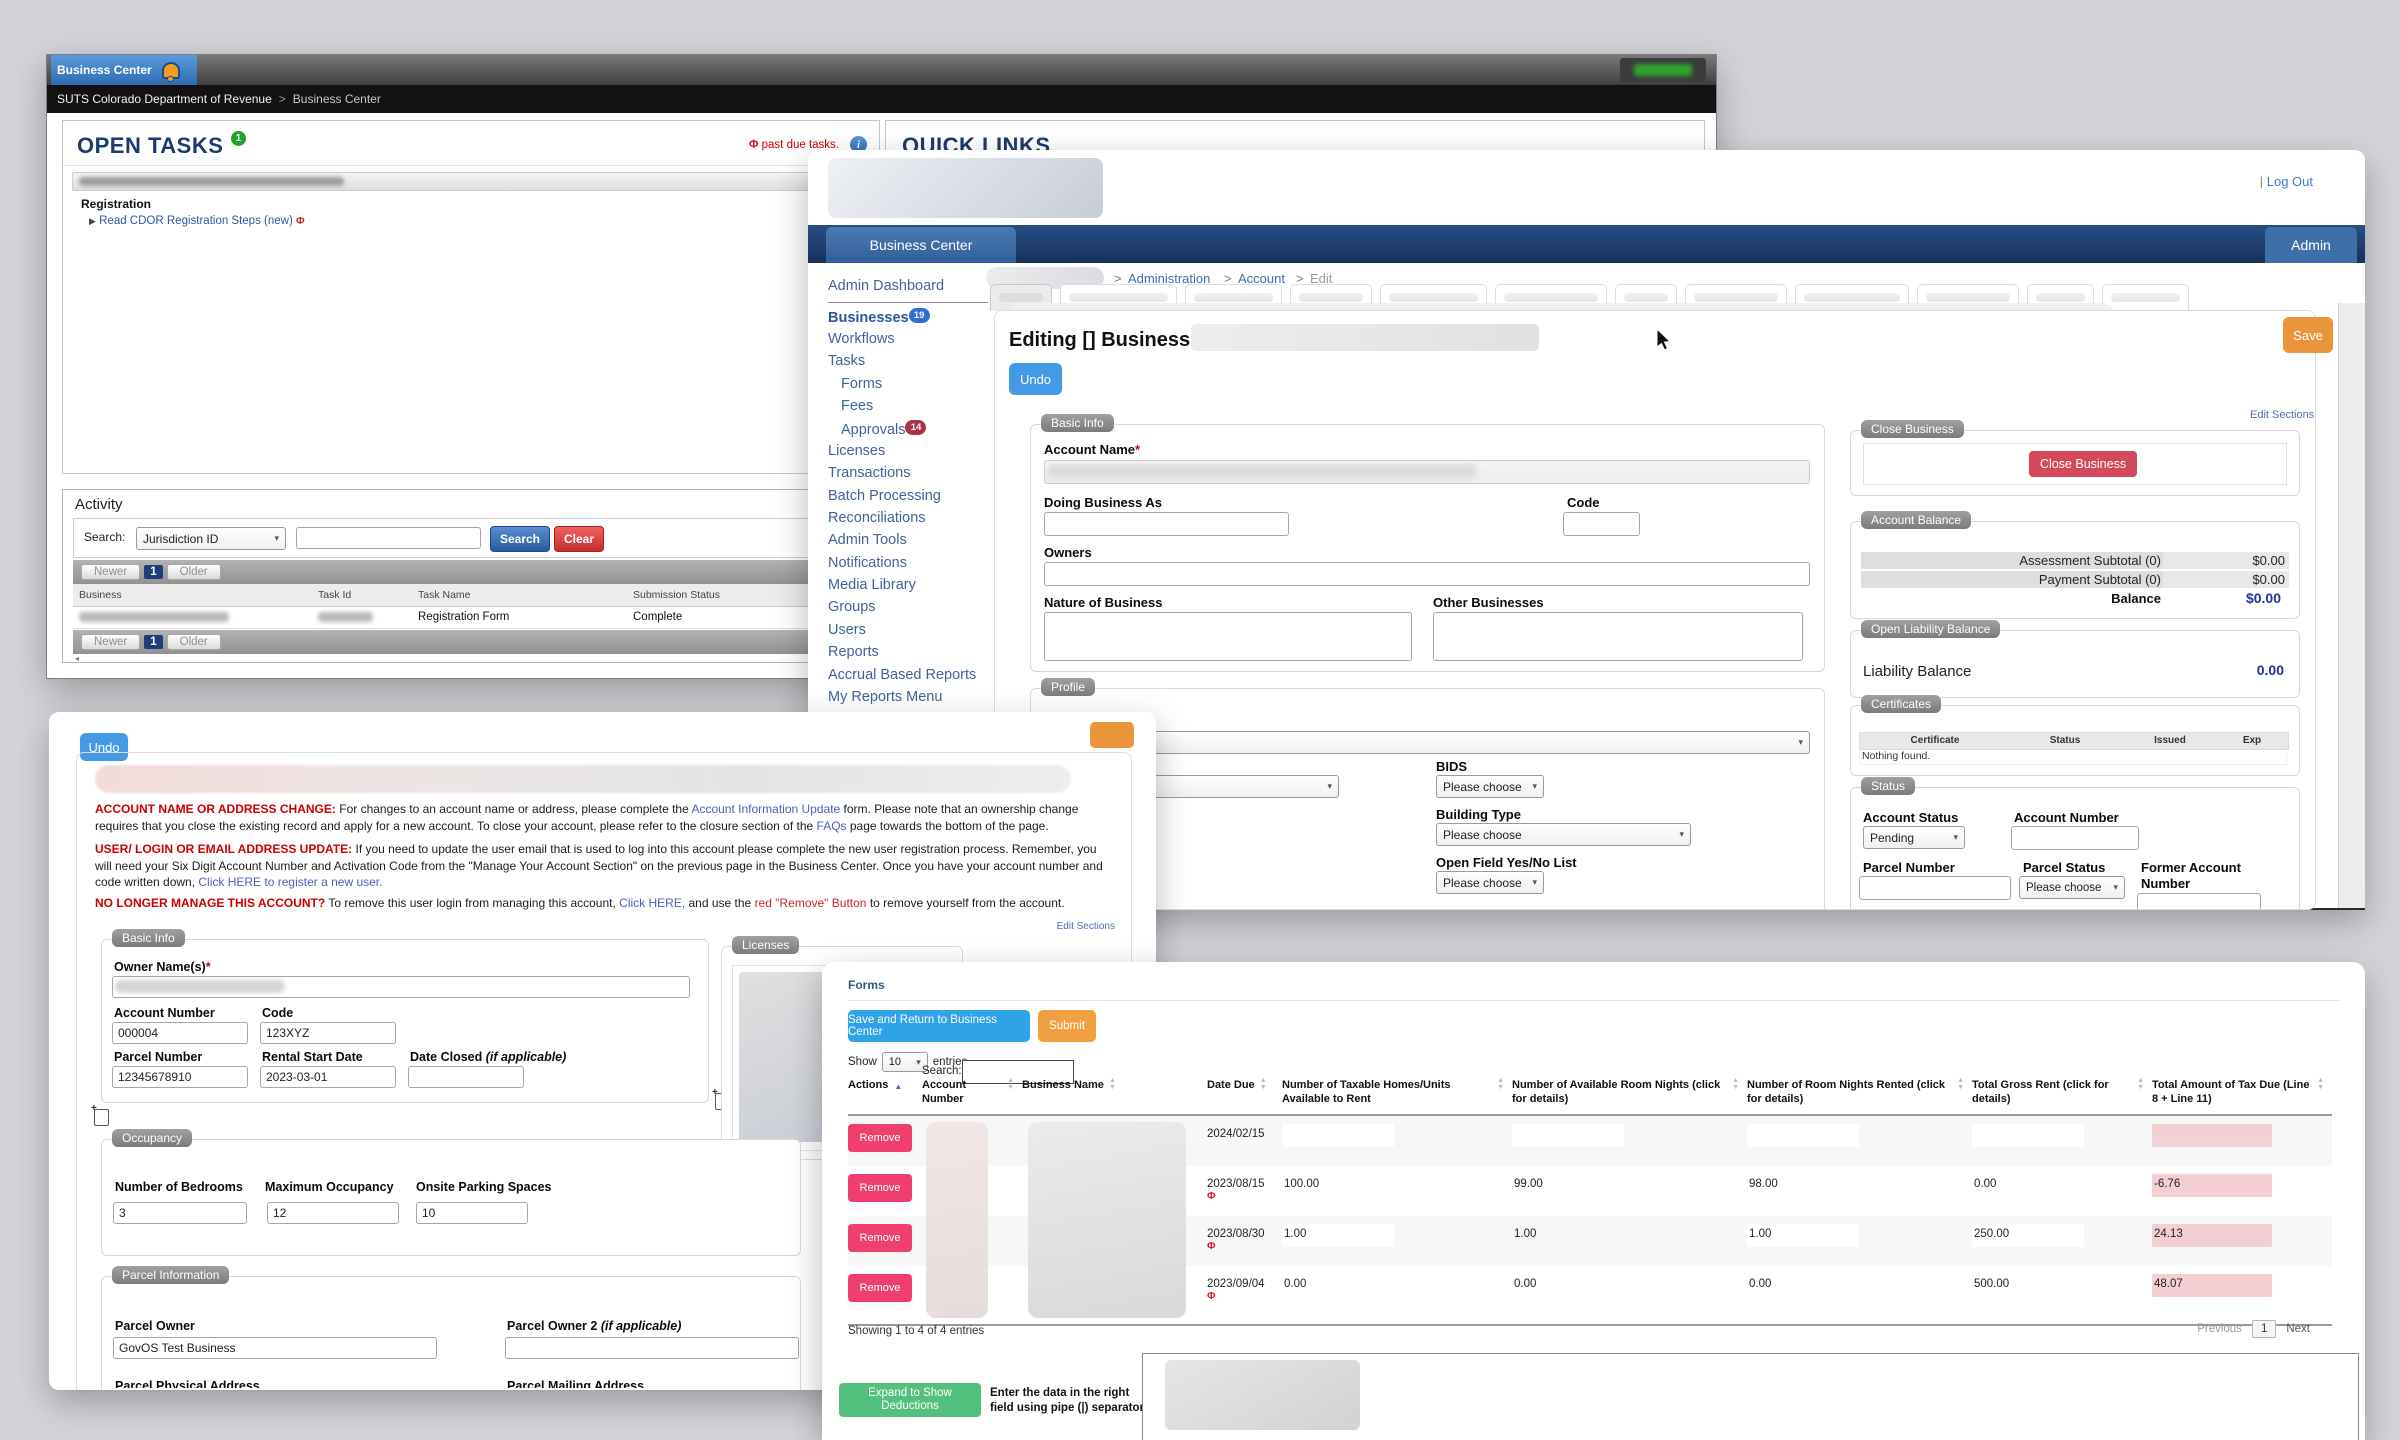 Image resolution: width=2400 pixels, height=1440 pixels. What do you see at coordinates (2058, 1091) in the screenshot?
I see `col-total-gross-rent: Total Gross Rent (click for details) ▲ ▼` at bounding box center [2058, 1091].